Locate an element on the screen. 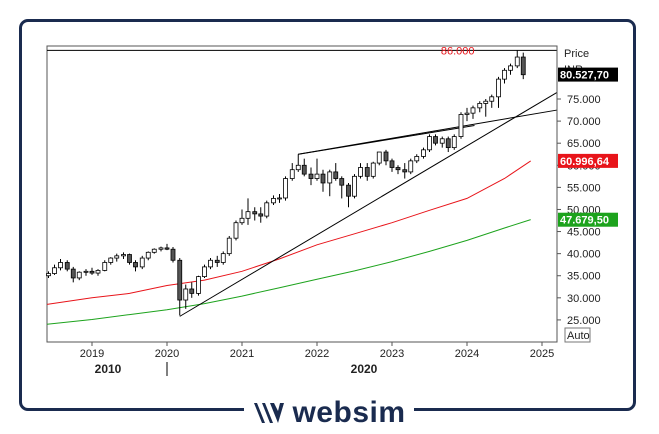  x-tick-label: 2024 is located at coordinates (467, 354).